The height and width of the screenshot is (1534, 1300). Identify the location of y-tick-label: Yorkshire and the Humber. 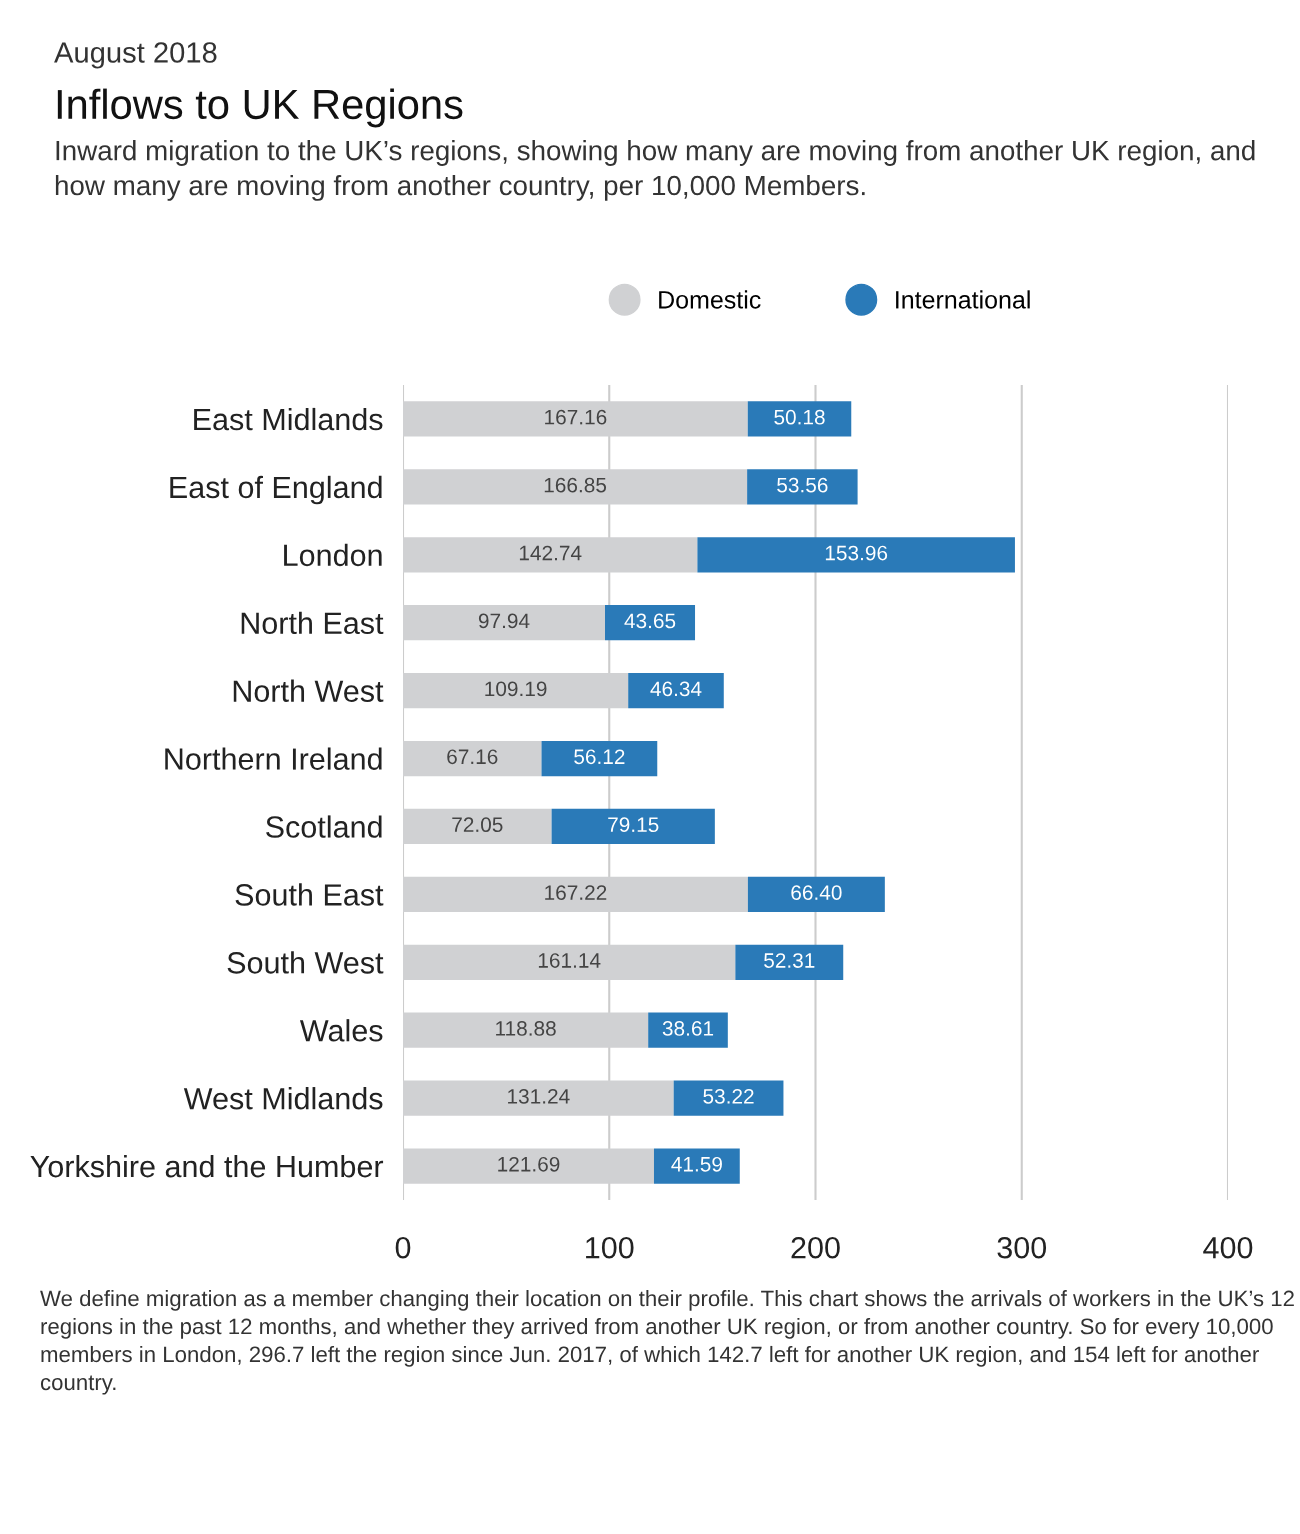
(207, 1166).